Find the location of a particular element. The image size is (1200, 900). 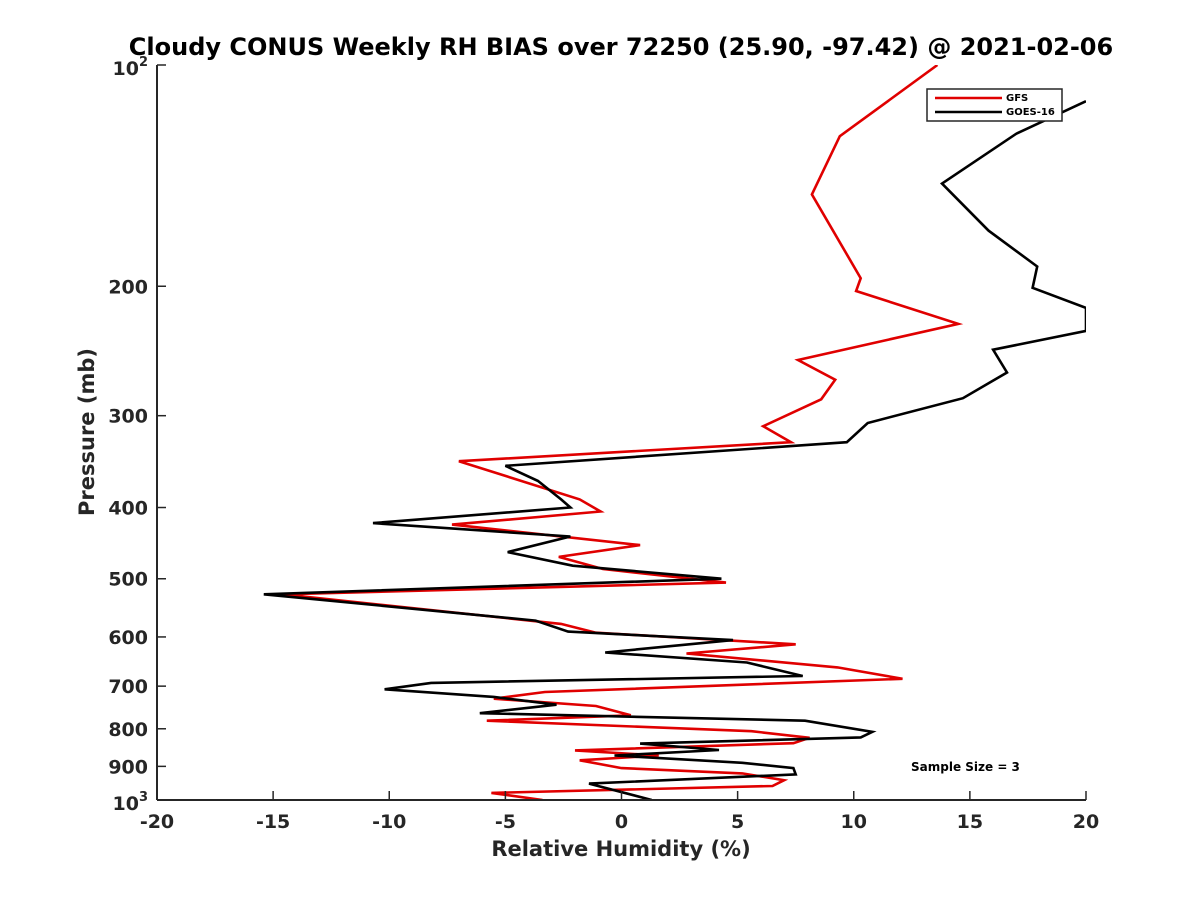

y-axis-ticks: 10² 200 300 400 500 600 700 800 900 10³ is located at coordinates (137, 435).